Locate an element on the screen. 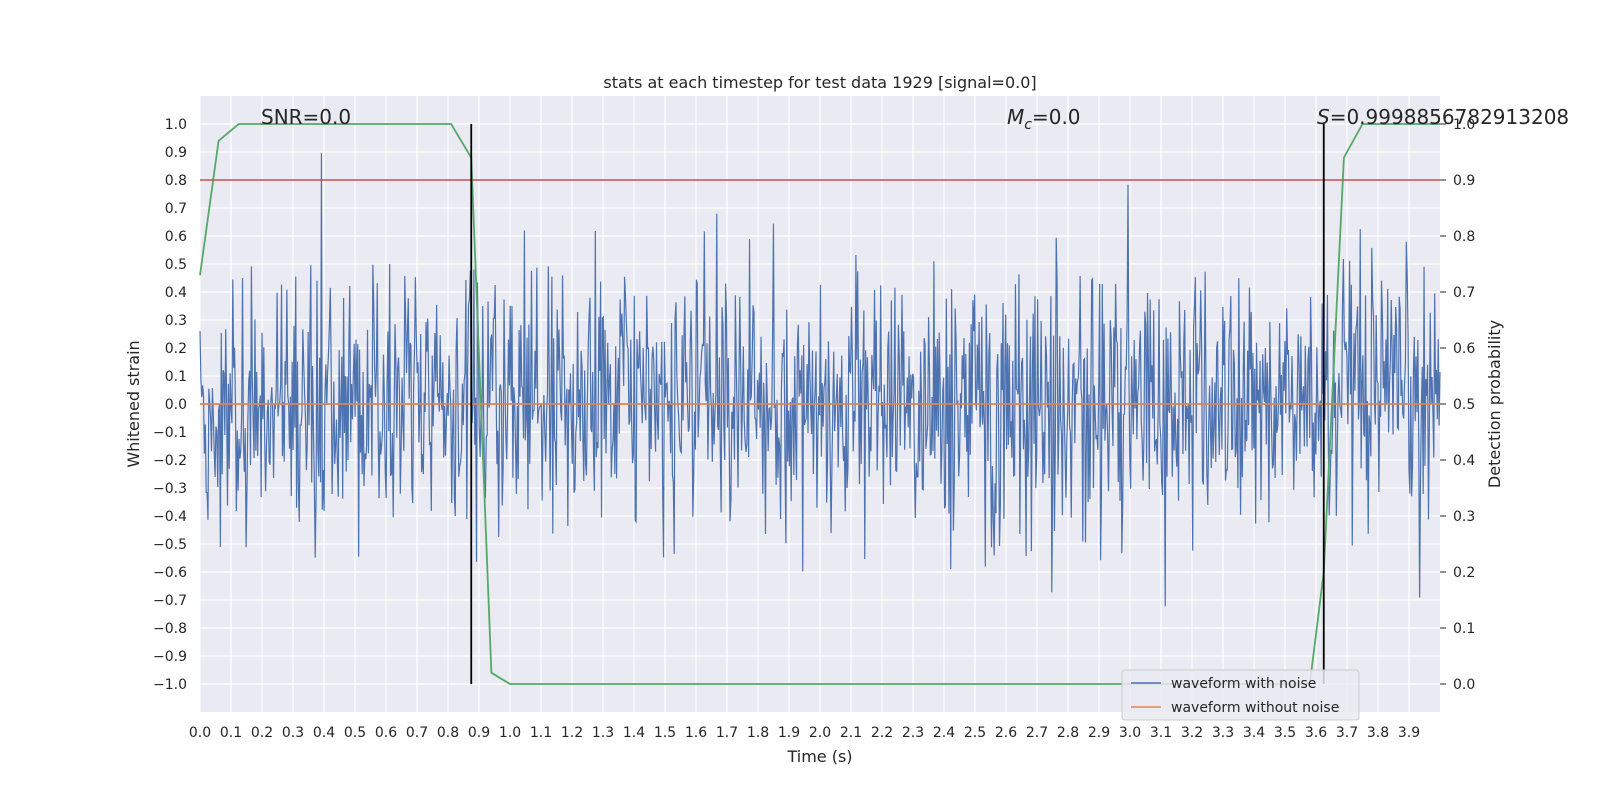 This screenshot has height=800, width=1600. y-tick-label: 0.8 is located at coordinates (176, 181).